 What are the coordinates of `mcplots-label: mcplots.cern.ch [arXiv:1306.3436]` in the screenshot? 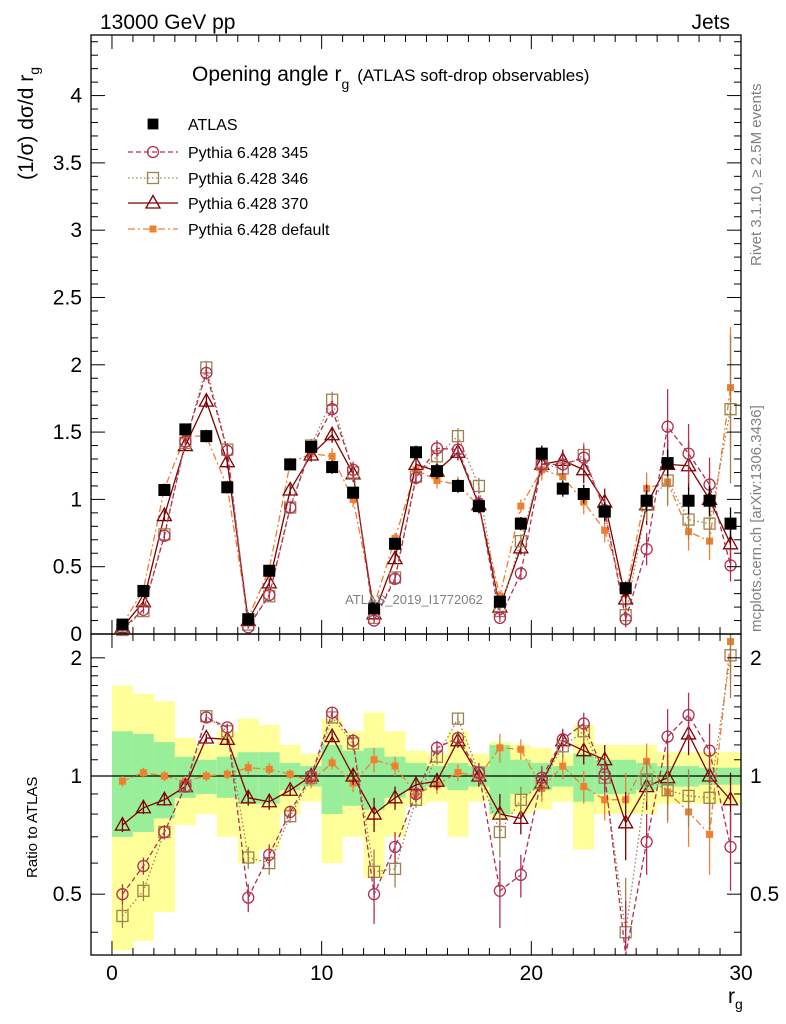 It's located at (756, 518).